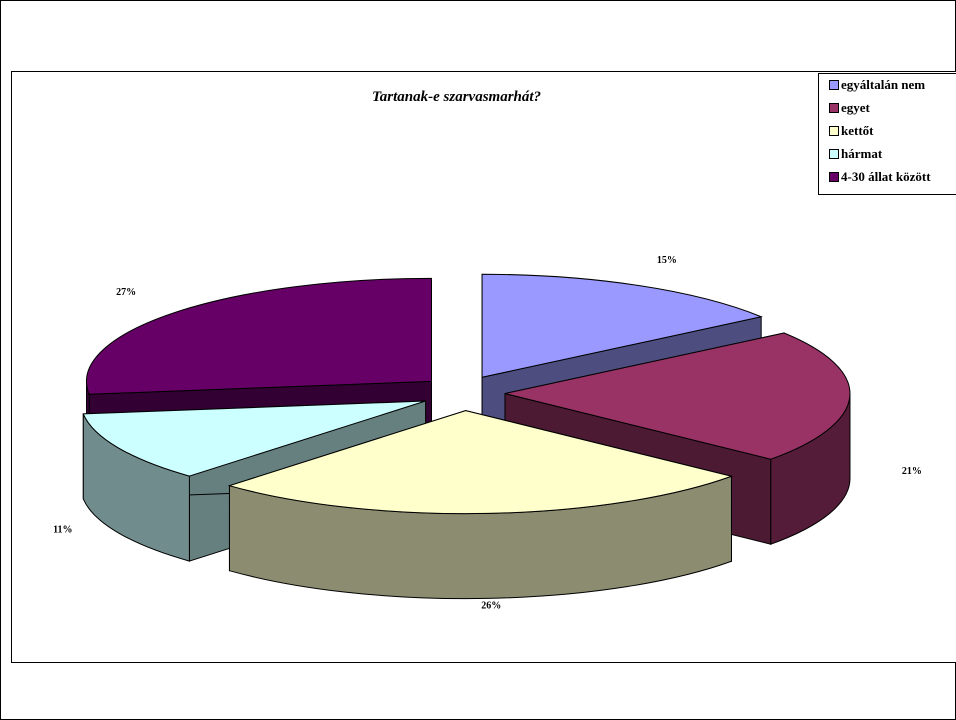 The width and height of the screenshot is (956, 720). Describe the element at coordinates (62, 530) in the screenshot. I see `data-label-3: 11%` at that location.